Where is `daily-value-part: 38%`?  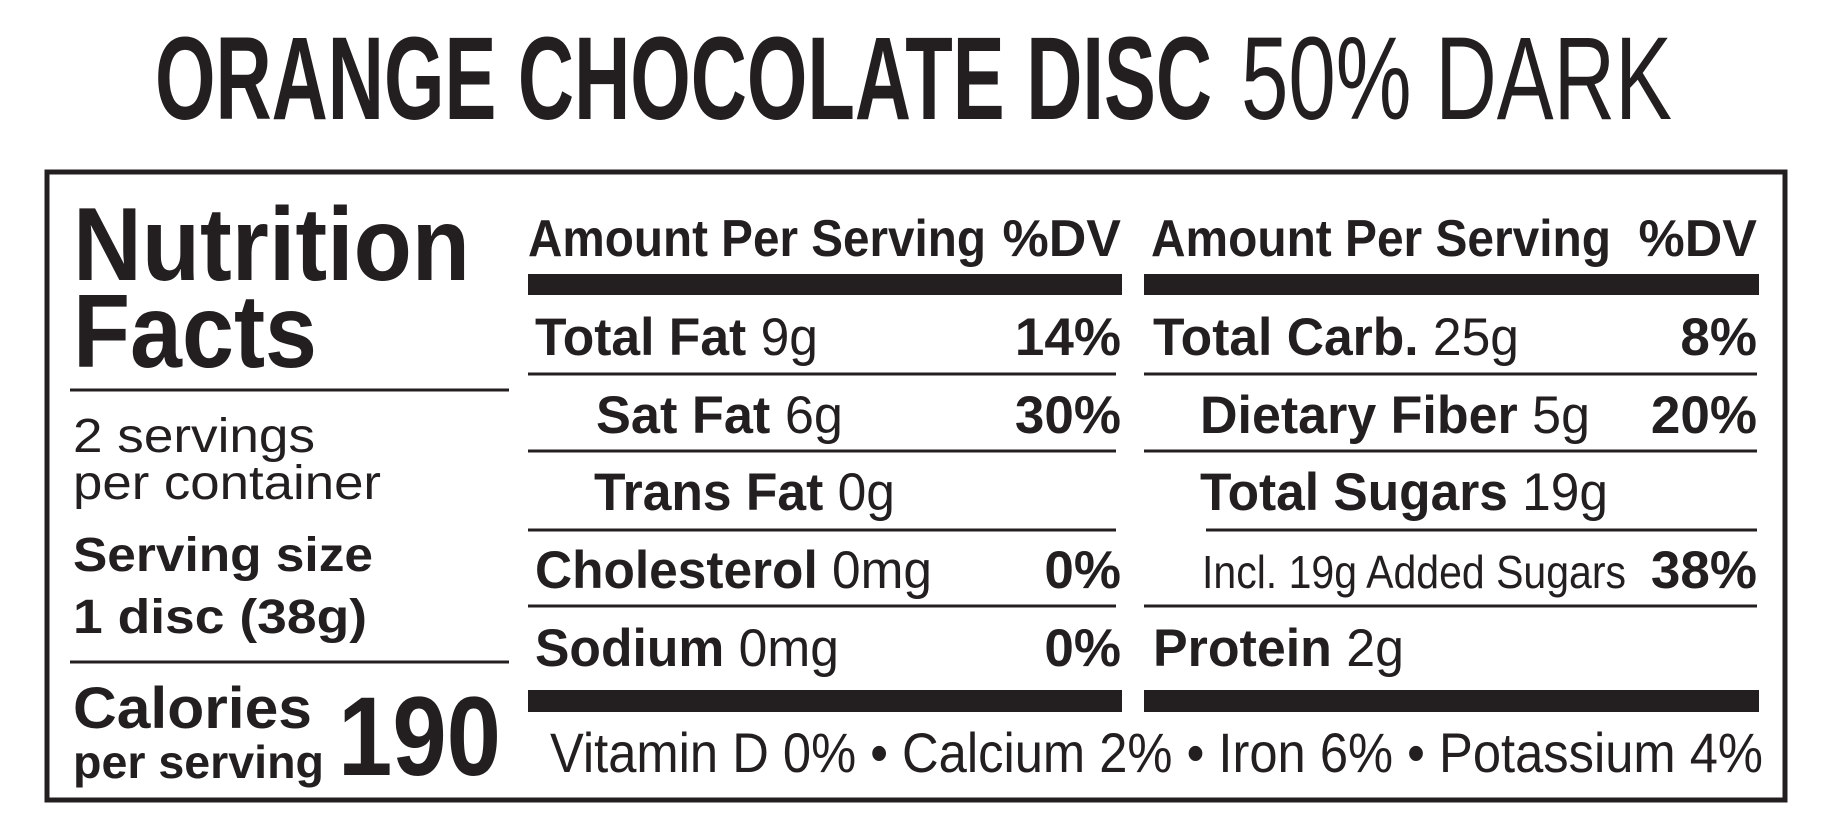
daily-value-part: 38% is located at coordinates (1704, 570).